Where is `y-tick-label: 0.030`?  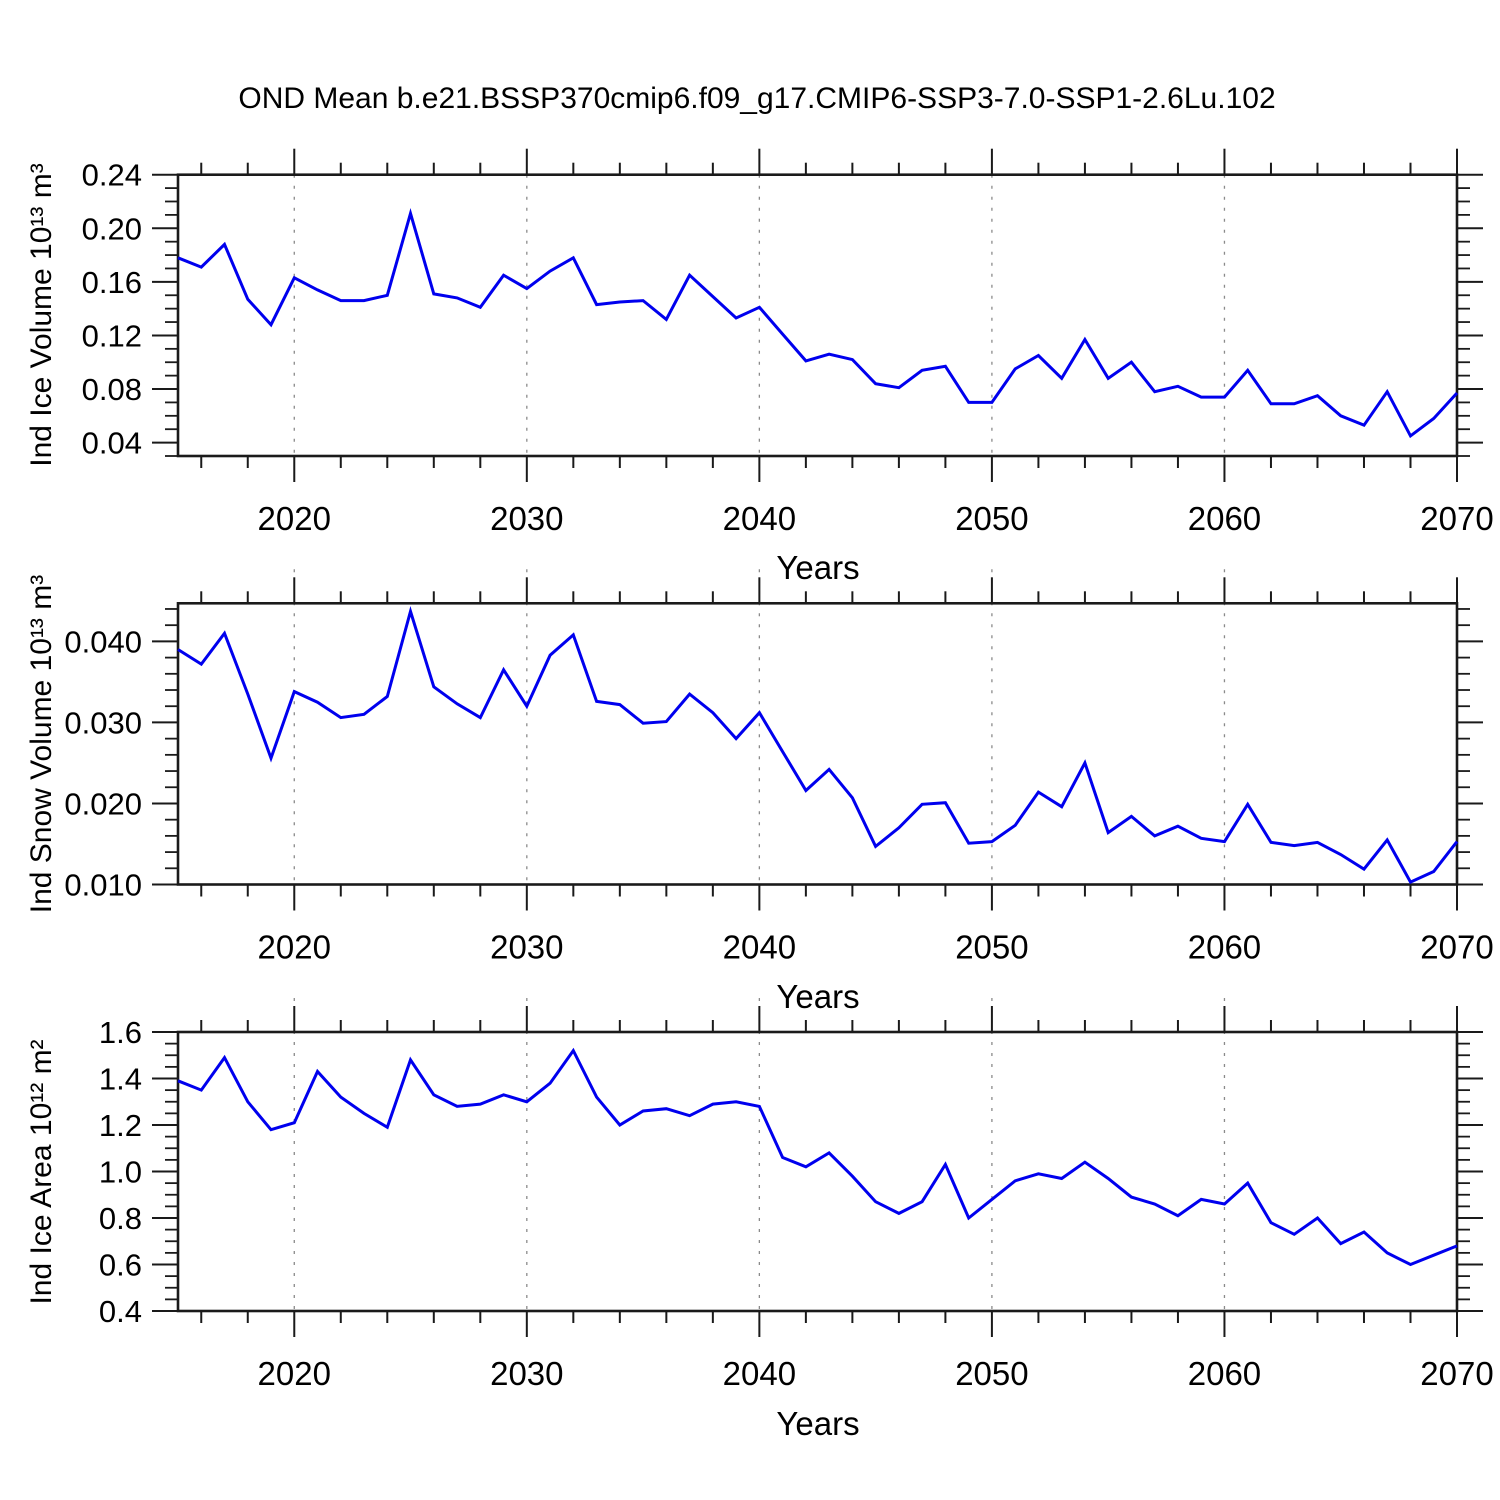
y-tick-label: 0.030 is located at coordinates (103, 722).